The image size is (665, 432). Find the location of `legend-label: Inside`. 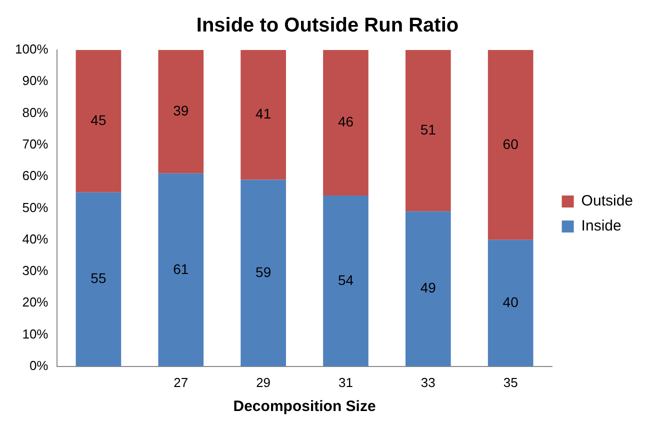

legend-label: Inside is located at coordinates (601, 226).